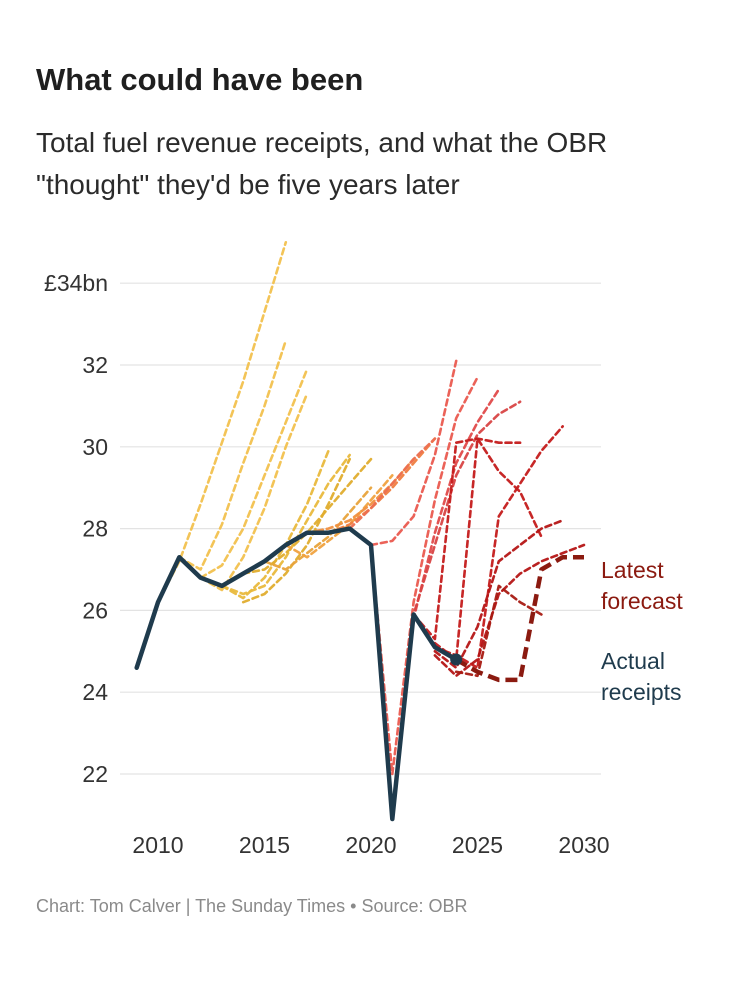  I want to click on footer-source: Source: OBR, so click(414, 906).